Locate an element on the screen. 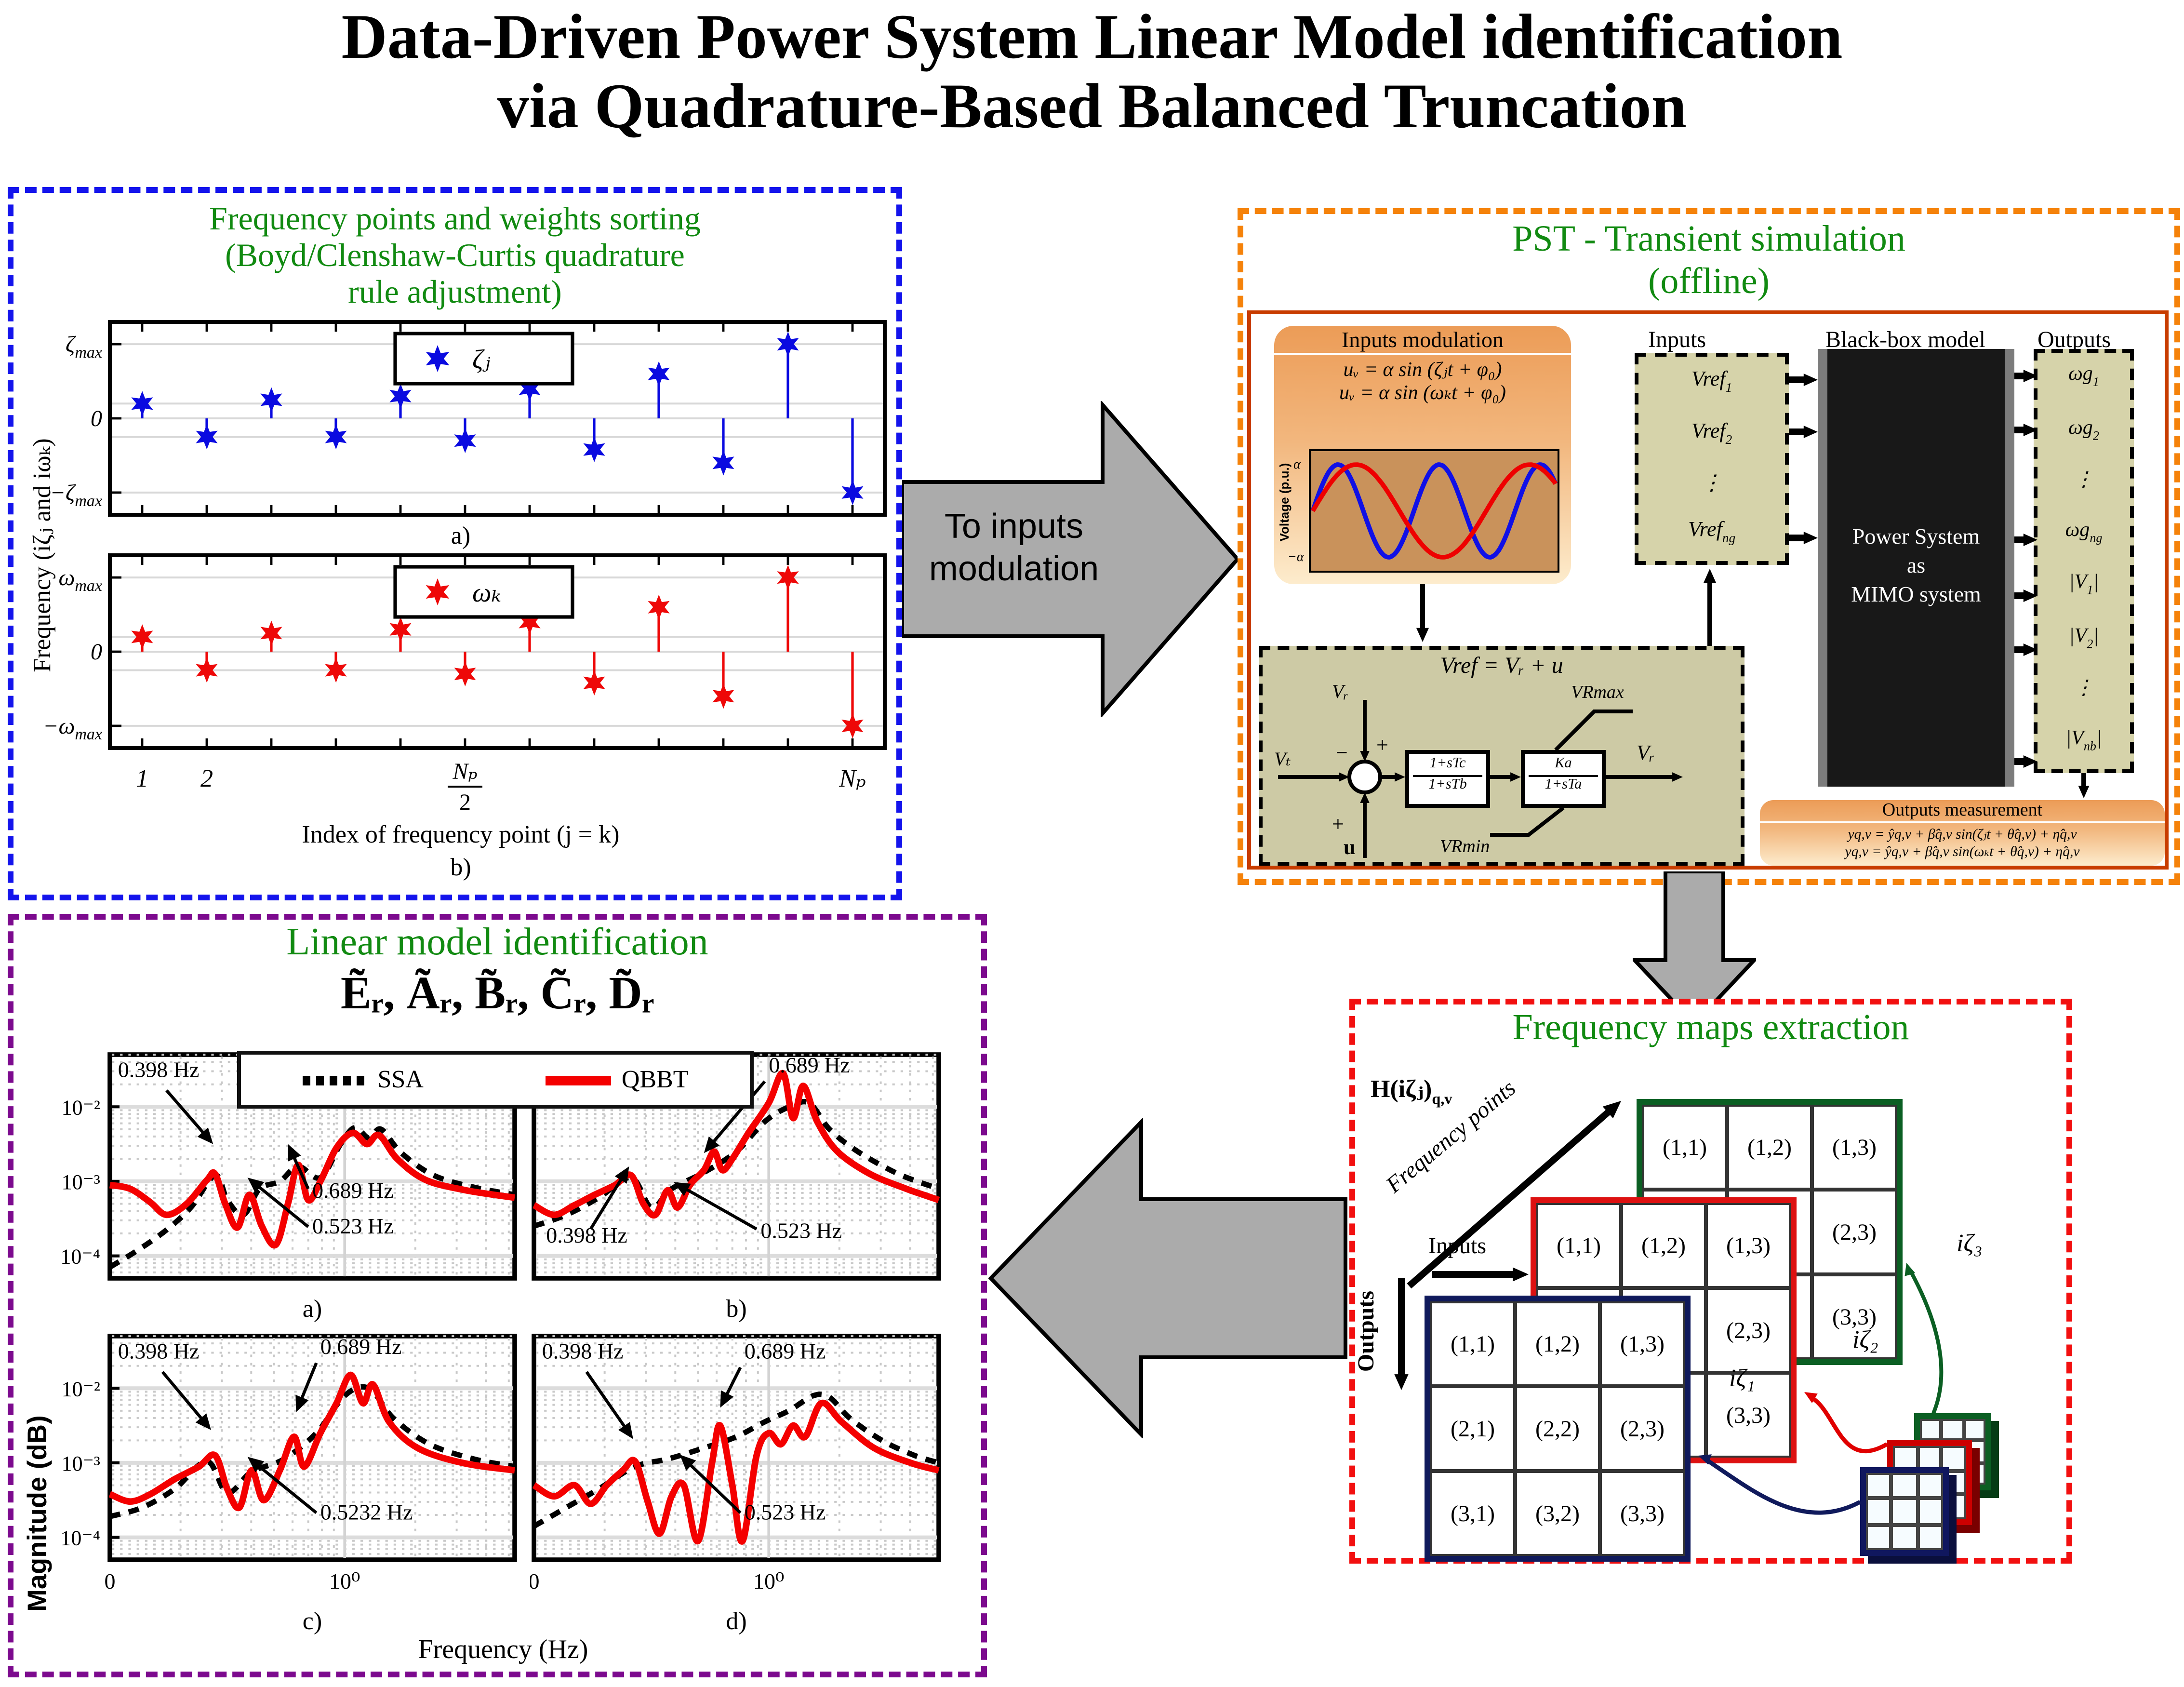 The image size is (2184, 1687). zeta1-matrix-cell-4: (2,2) is located at coordinates (1557, 1428).